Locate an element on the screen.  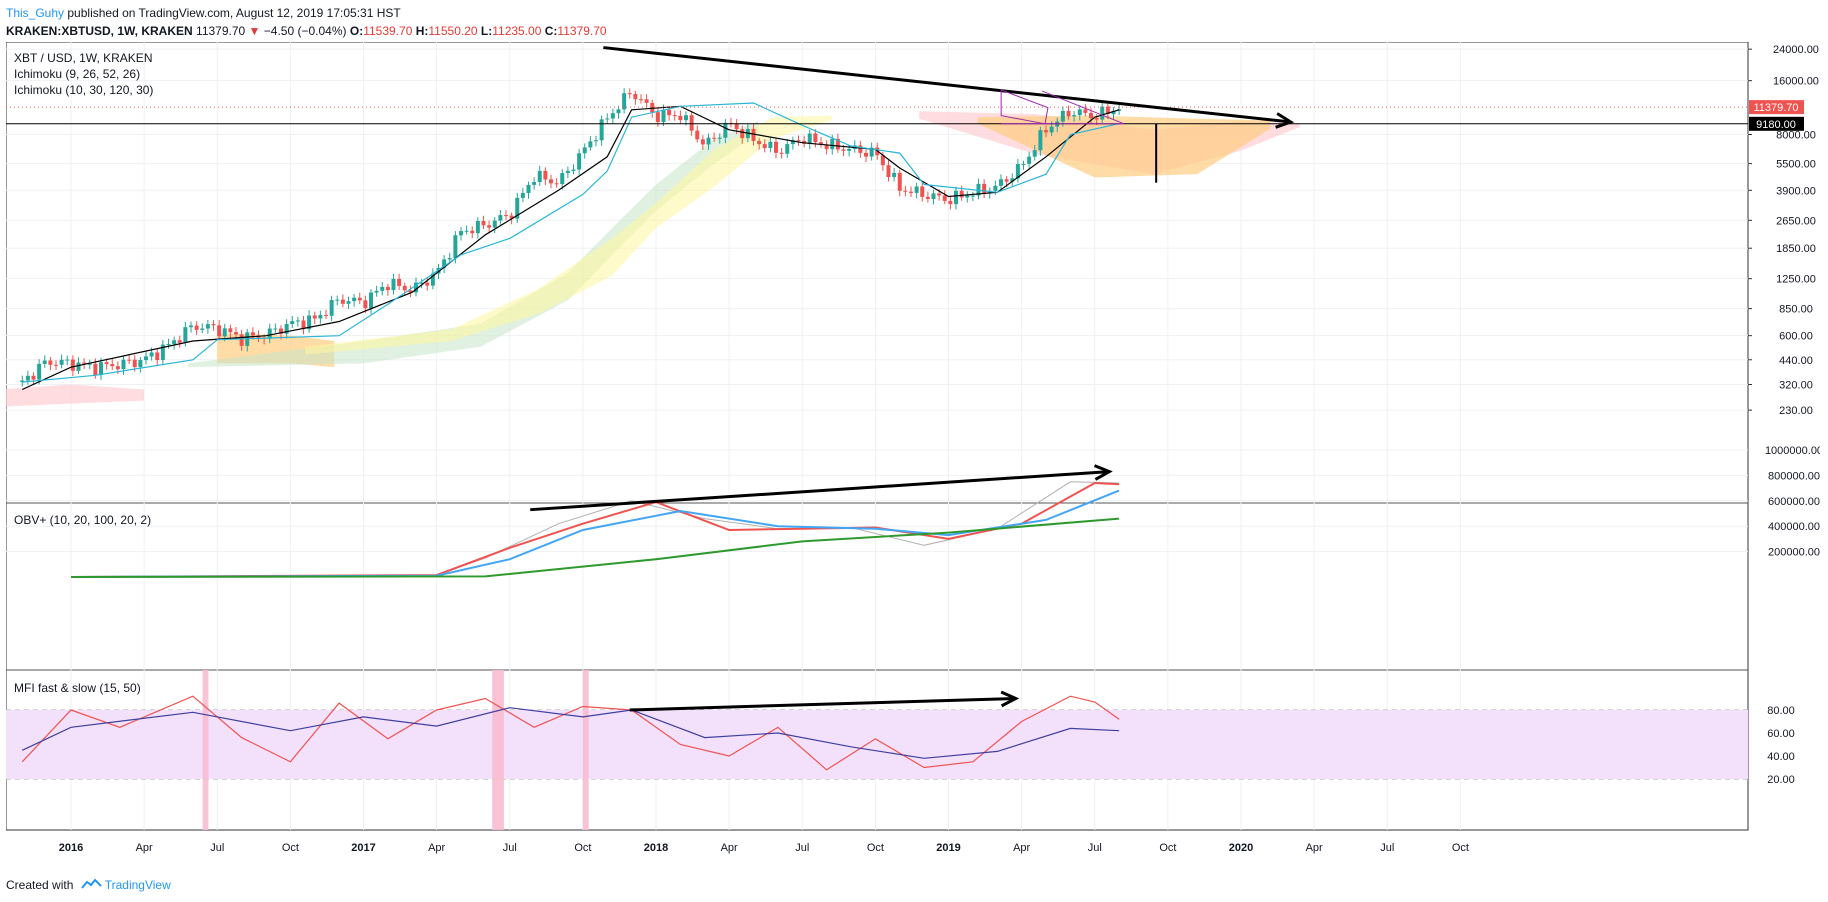
ichimoku-2-label: Ichimoku (10, 30, 120, 30) is located at coordinates (83, 90).